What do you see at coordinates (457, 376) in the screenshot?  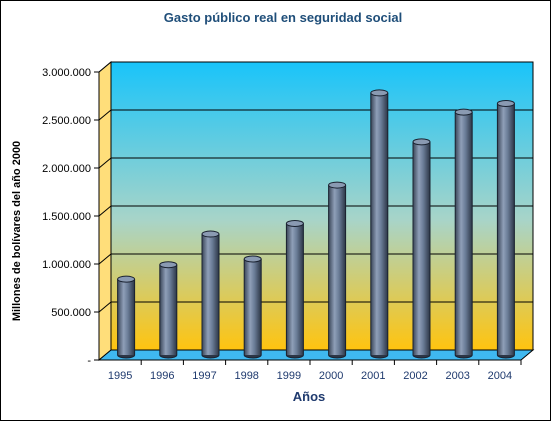 I see `x-tick-label-2003: 2003` at bounding box center [457, 376].